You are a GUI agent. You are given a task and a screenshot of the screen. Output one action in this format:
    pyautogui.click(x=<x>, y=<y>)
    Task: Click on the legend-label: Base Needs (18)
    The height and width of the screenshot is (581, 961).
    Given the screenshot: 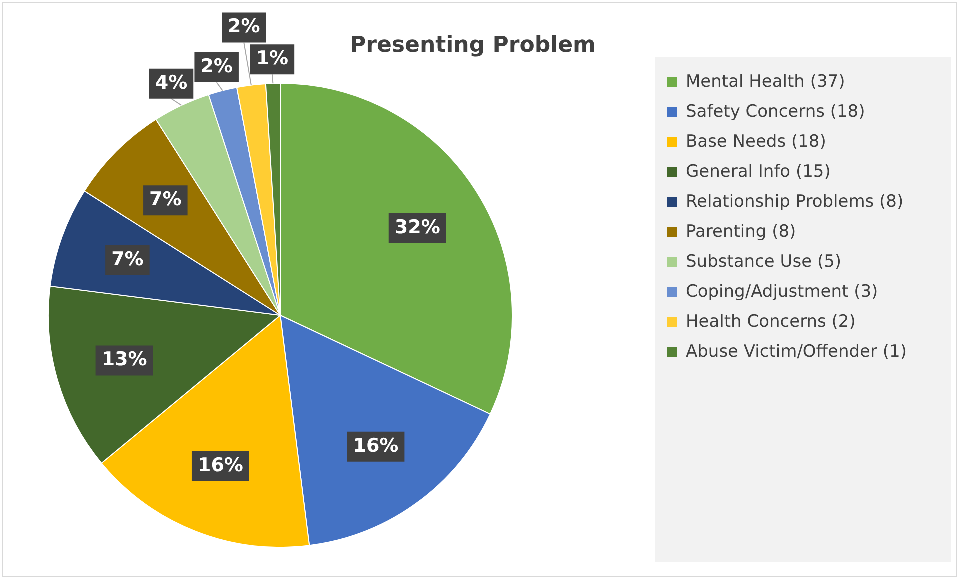 What is the action you would take?
    pyautogui.click(x=756, y=142)
    